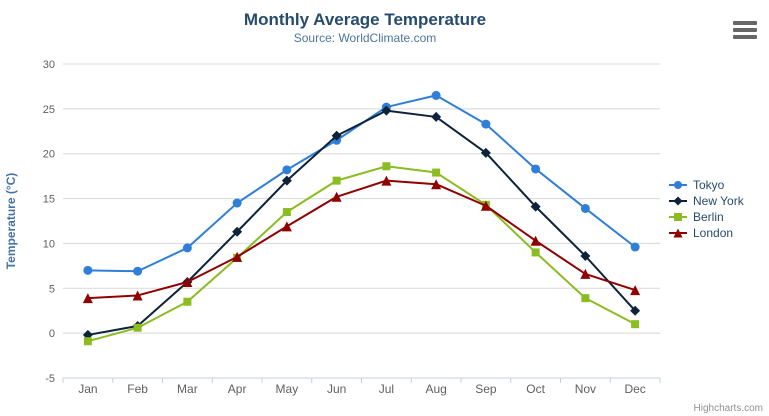 This screenshot has height=416, width=769. What do you see at coordinates (678, 185) in the screenshot?
I see `circle-legend-icon` at bounding box center [678, 185].